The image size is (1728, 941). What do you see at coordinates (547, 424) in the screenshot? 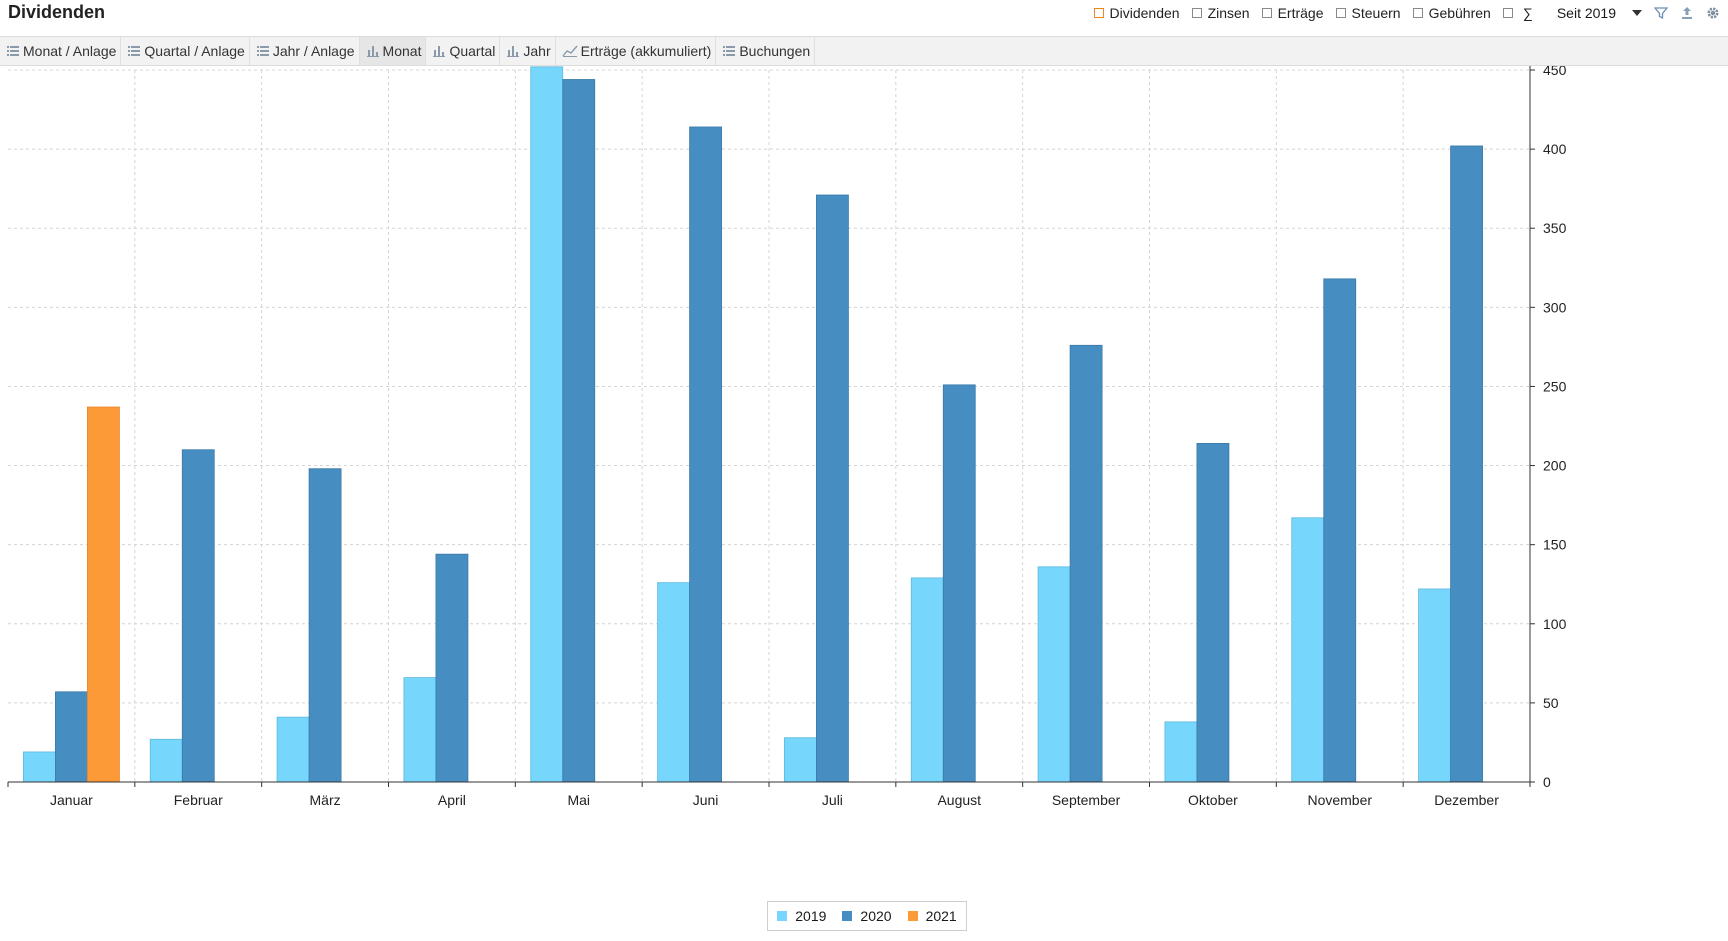
I see `bar-2019-mai` at bounding box center [547, 424].